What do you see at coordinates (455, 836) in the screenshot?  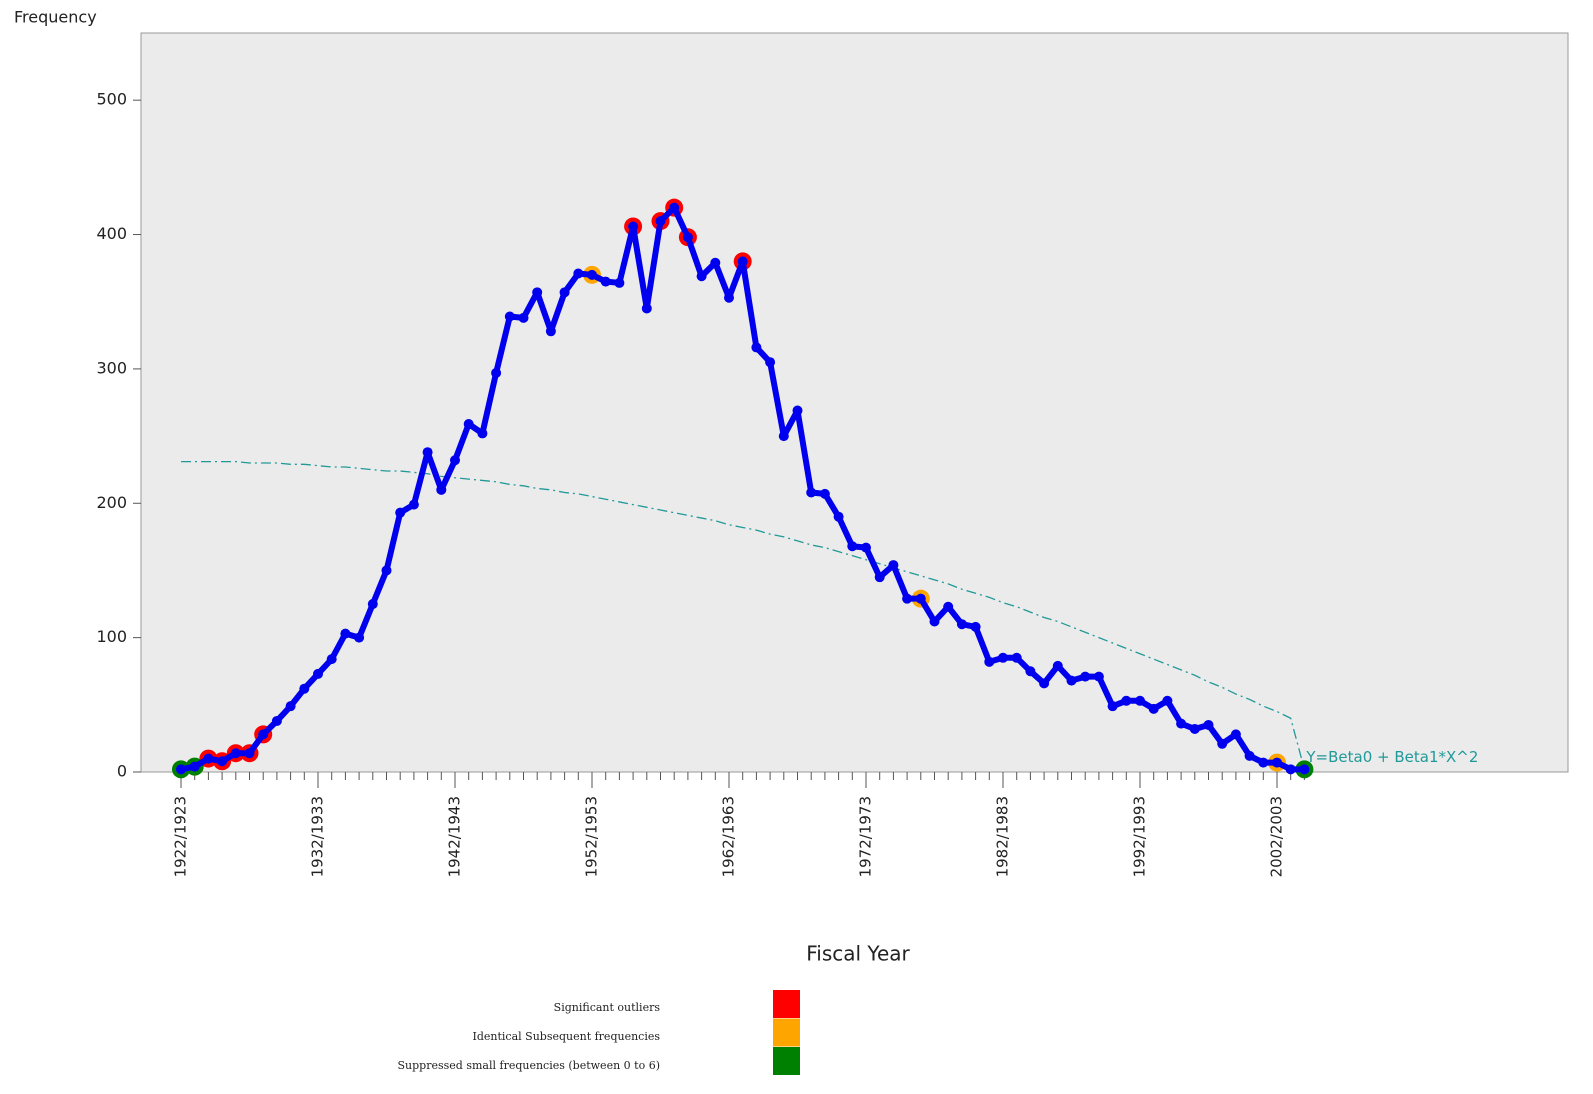 I see `x-tick-label: 1942/1943` at bounding box center [455, 836].